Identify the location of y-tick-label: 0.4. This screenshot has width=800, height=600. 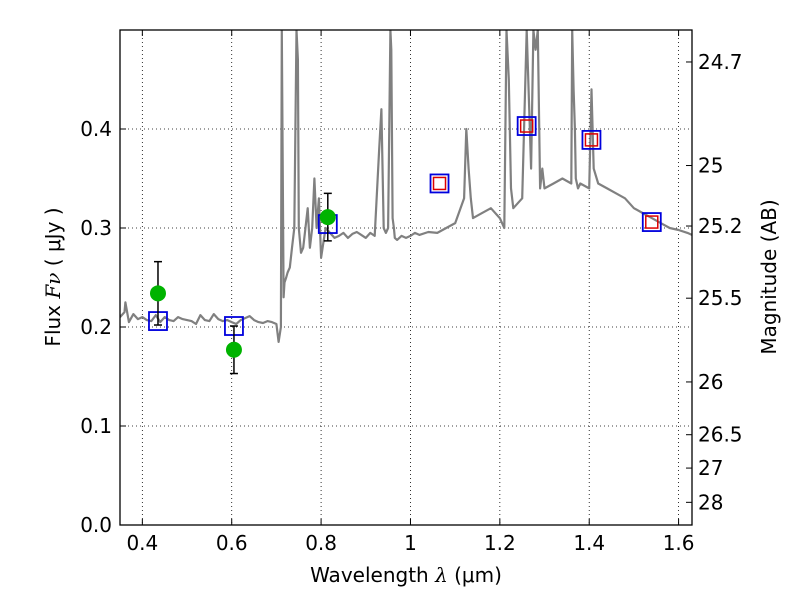
(96, 129).